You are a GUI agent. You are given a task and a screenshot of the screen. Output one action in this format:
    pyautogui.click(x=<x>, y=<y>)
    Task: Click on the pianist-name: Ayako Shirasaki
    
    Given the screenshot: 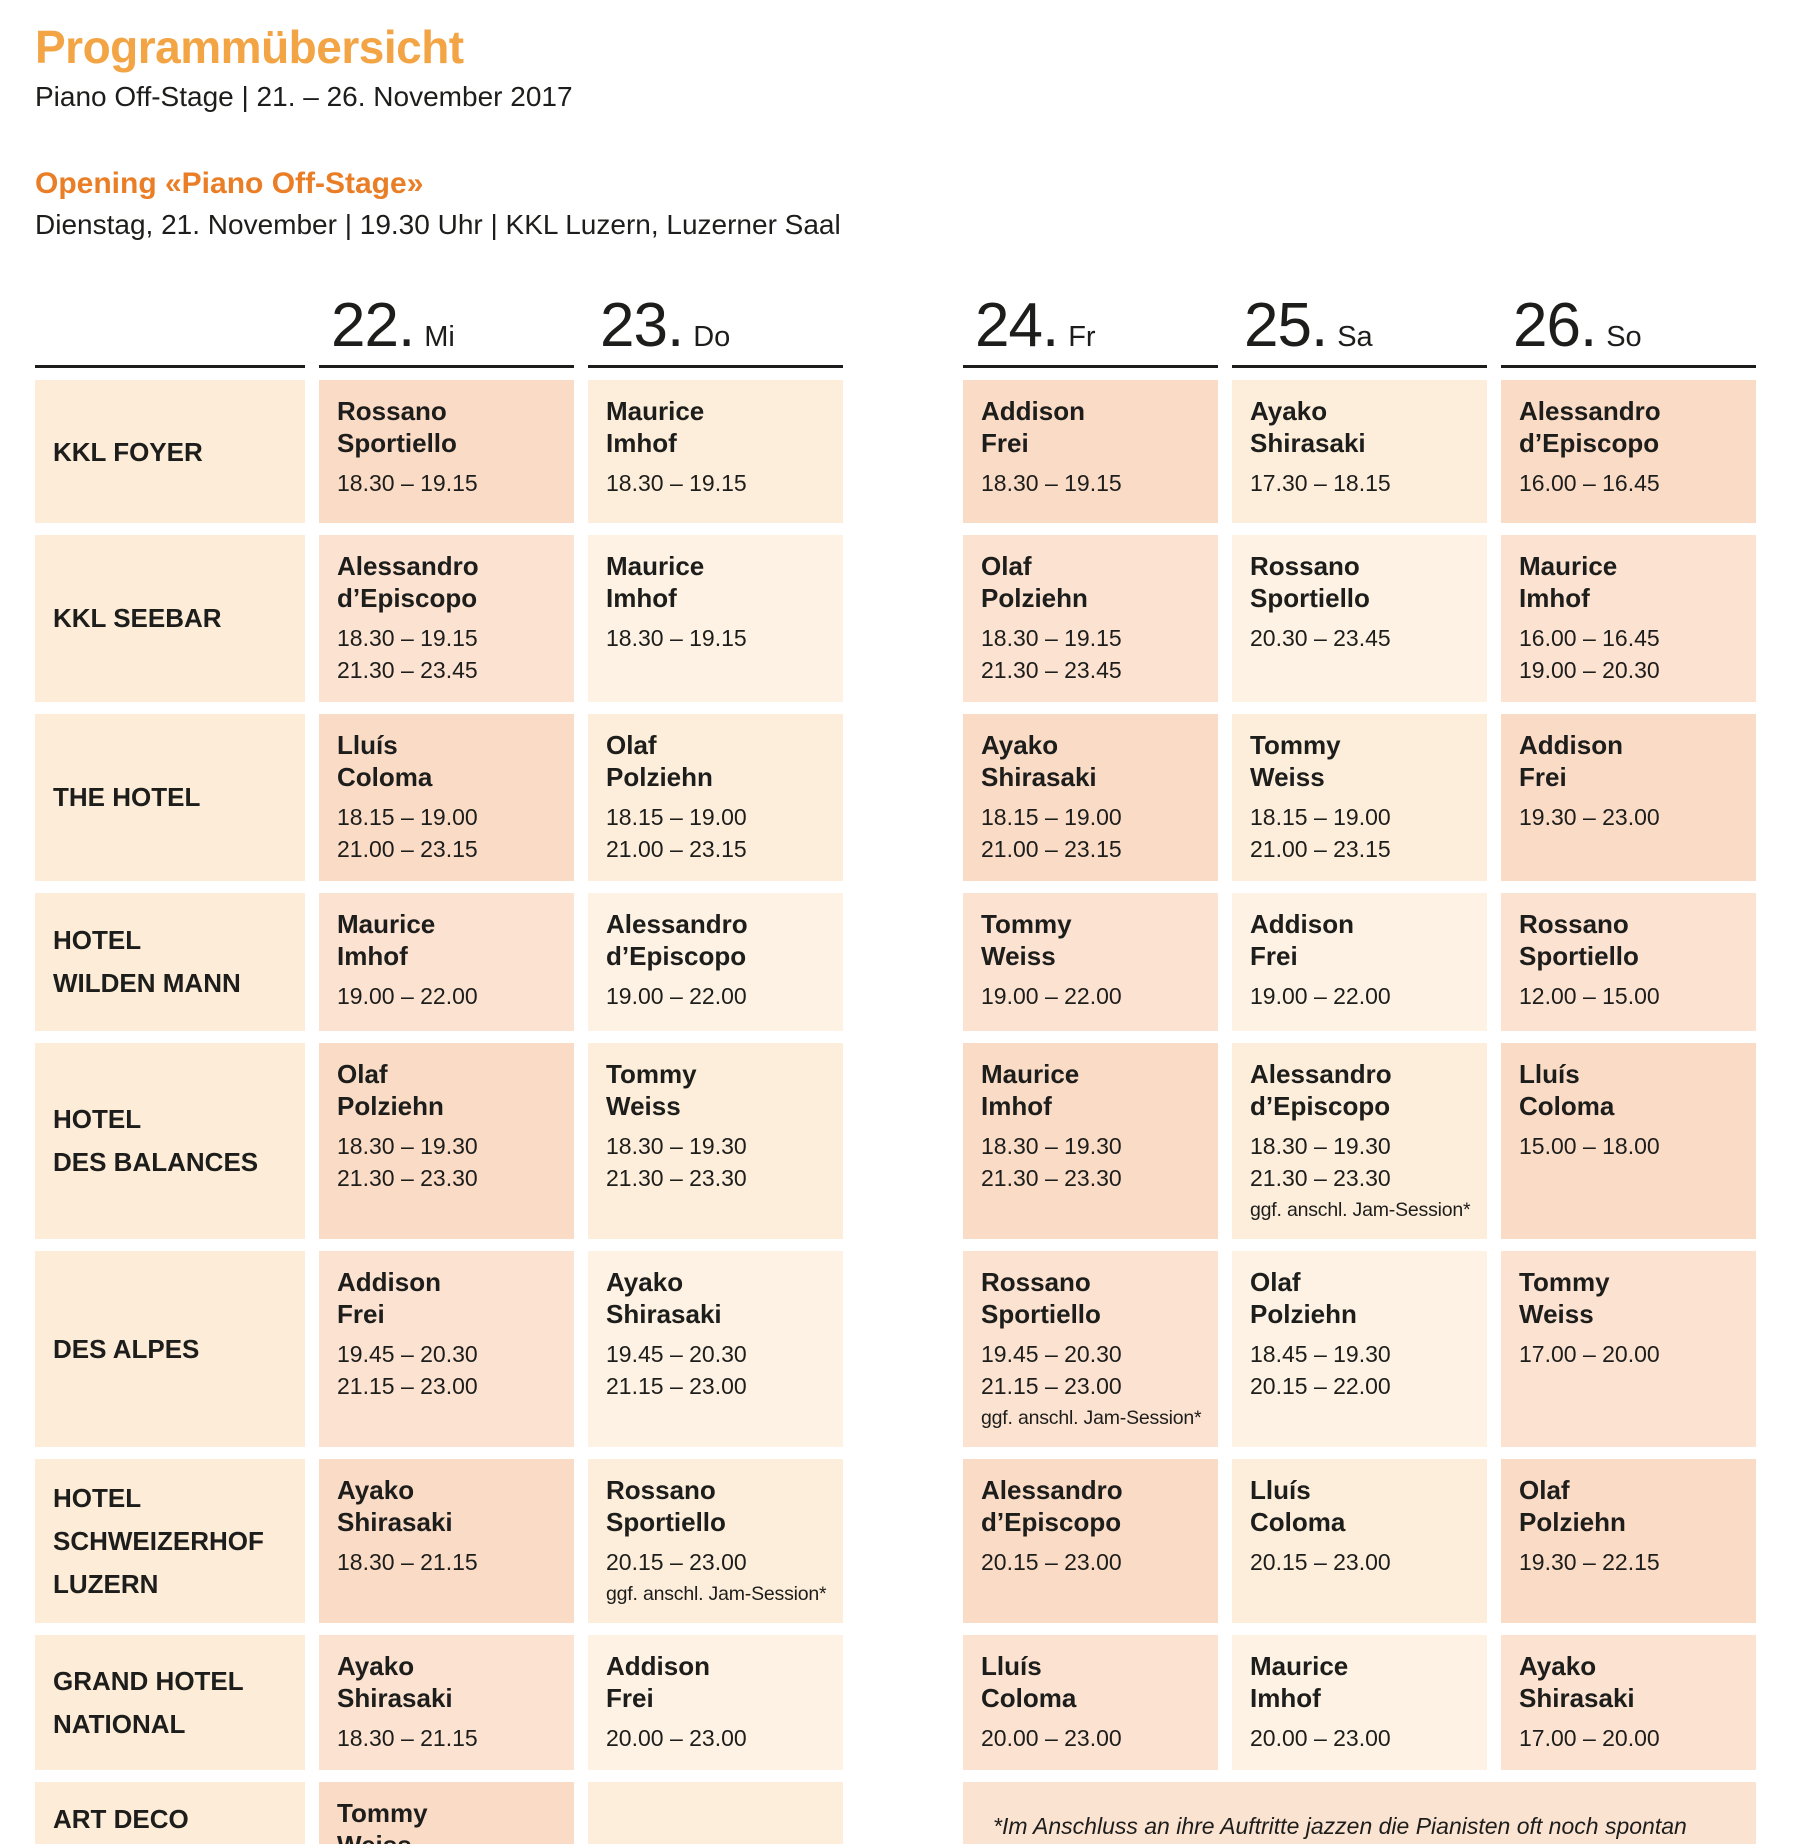 What is the action you would take?
    pyautogui.click(x=1090, y=761)
    